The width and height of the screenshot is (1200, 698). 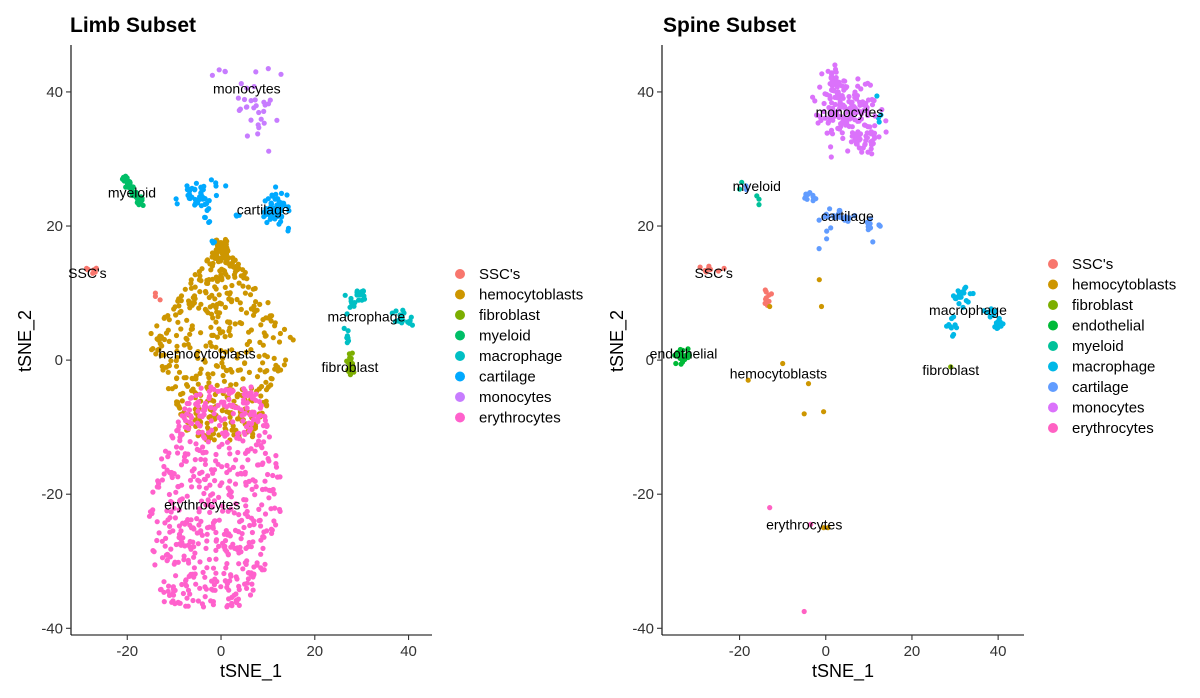 I want to click on spine-point-hemocytoblasts, so click(x=808, y=384).